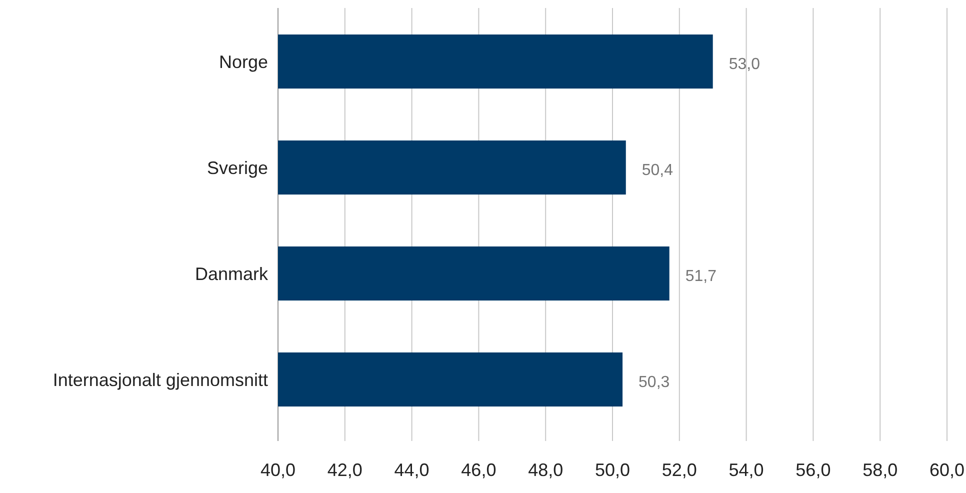  What do you see at coordinates (679, 470) in the screenshot?
I see `x-tick-label: 52,0` at bounding box center [679, 470].